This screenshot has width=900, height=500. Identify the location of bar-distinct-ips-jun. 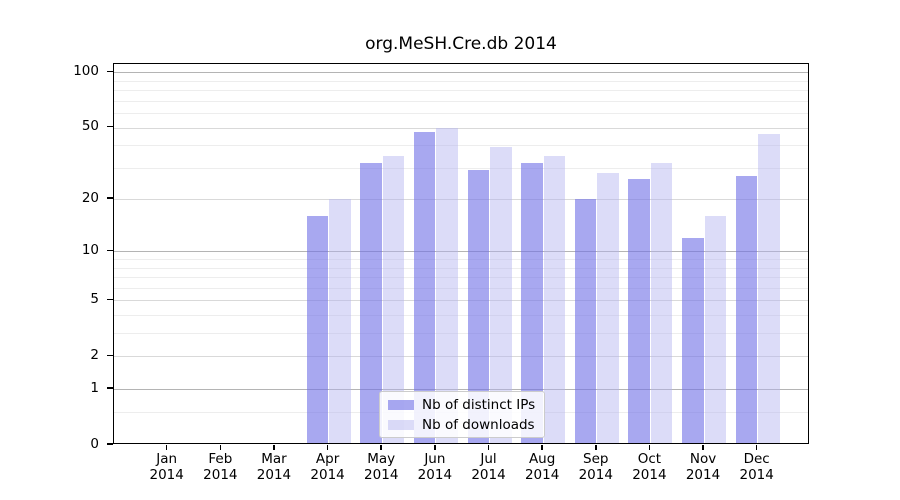
(424, 288).